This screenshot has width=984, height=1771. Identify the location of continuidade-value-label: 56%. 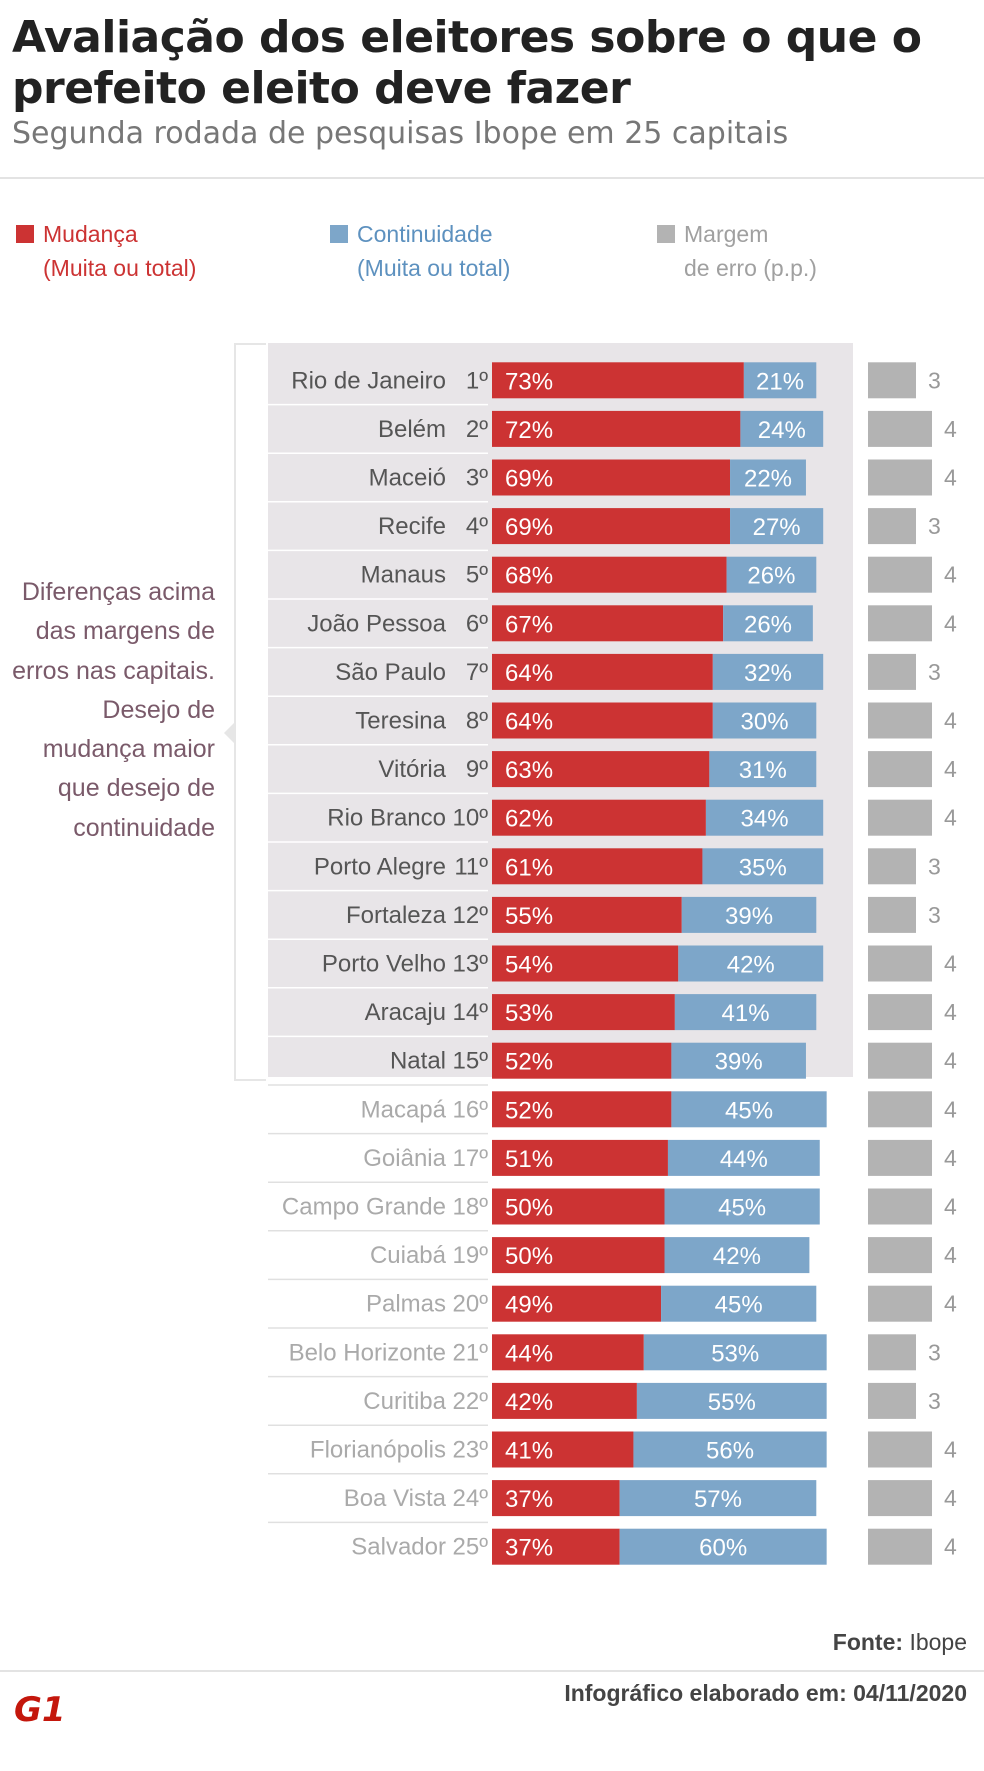
(730, 1451).